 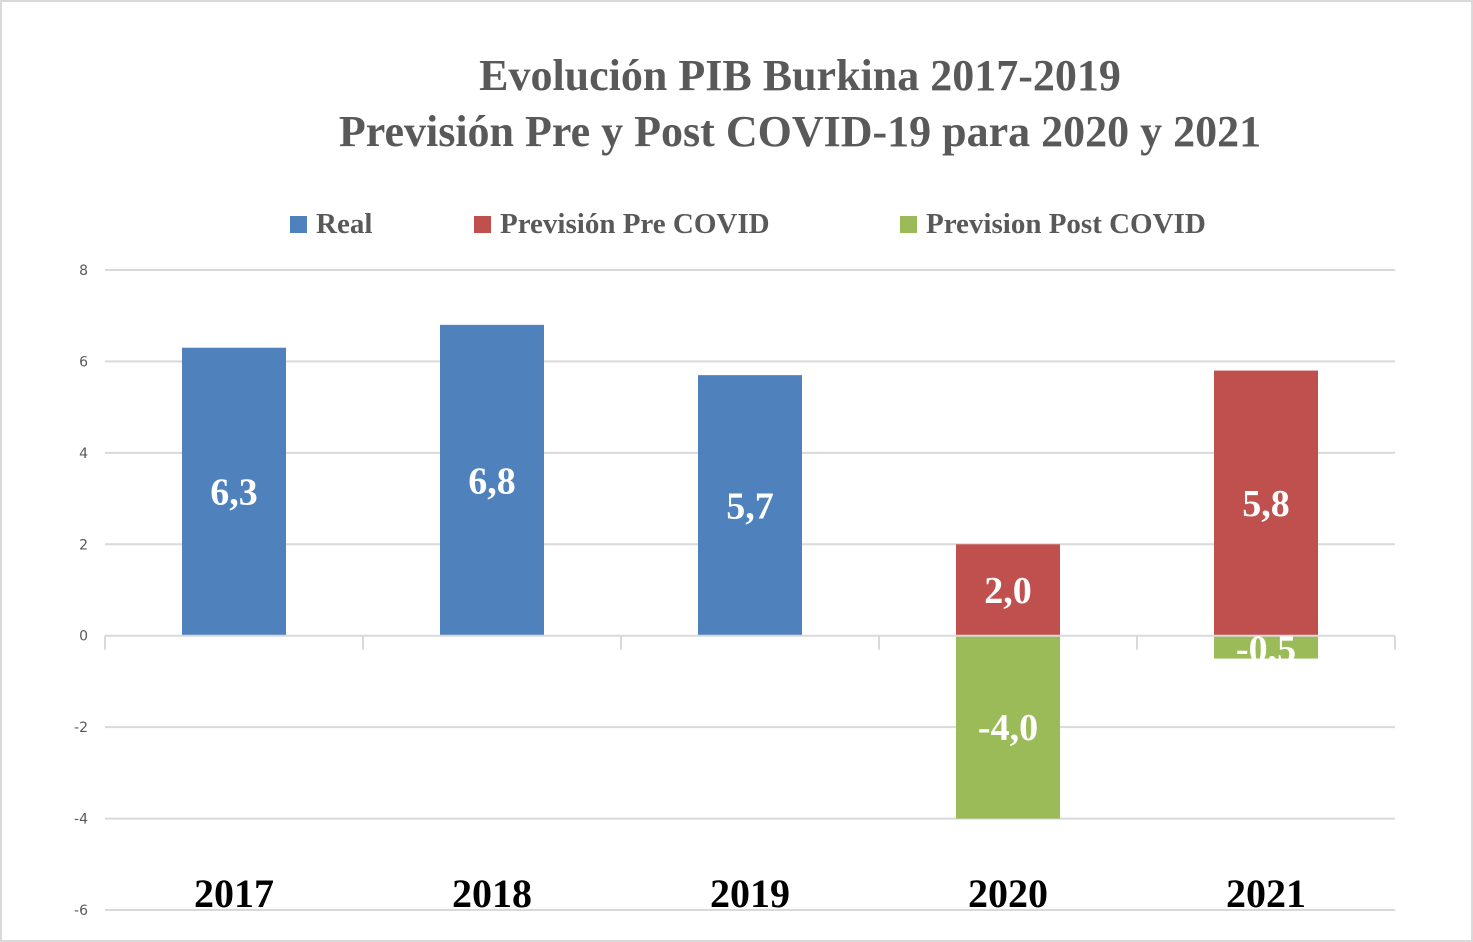 I want to click on data-label: 2,0, so click(x=1008, y=591).